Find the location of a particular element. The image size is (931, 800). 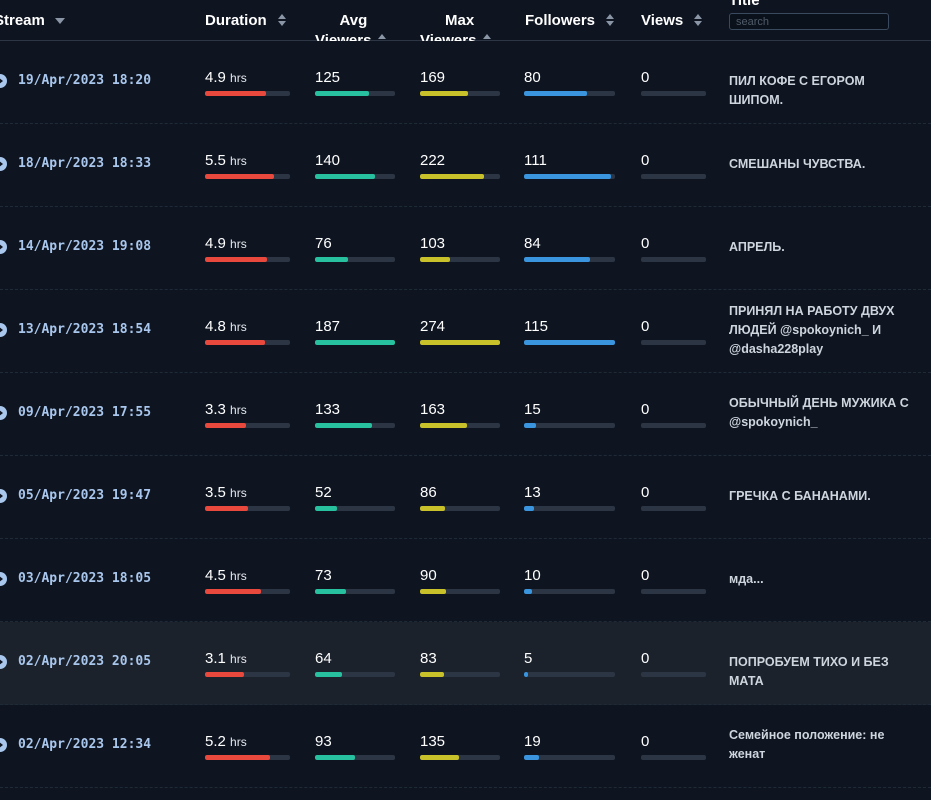

max-value: 103 is located at coordinates (433, 243).